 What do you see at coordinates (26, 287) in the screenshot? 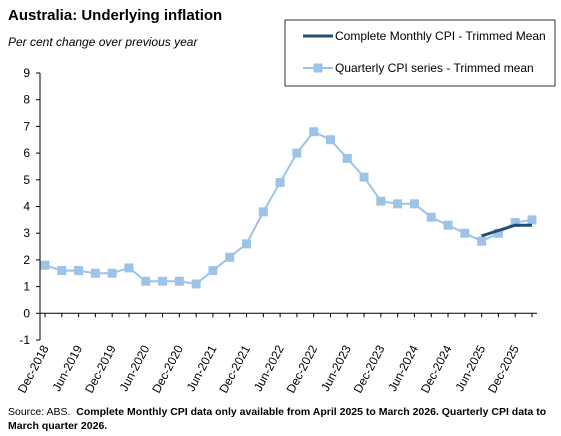
I see `y-tick-label: 1` at bounding box center [26, 287].